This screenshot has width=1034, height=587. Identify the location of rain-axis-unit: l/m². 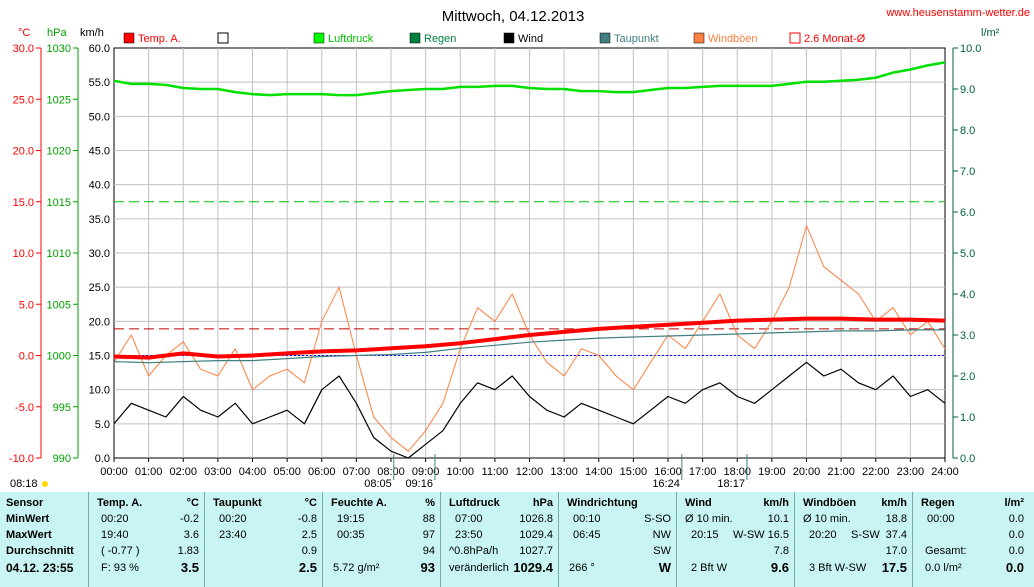
(990, 33).